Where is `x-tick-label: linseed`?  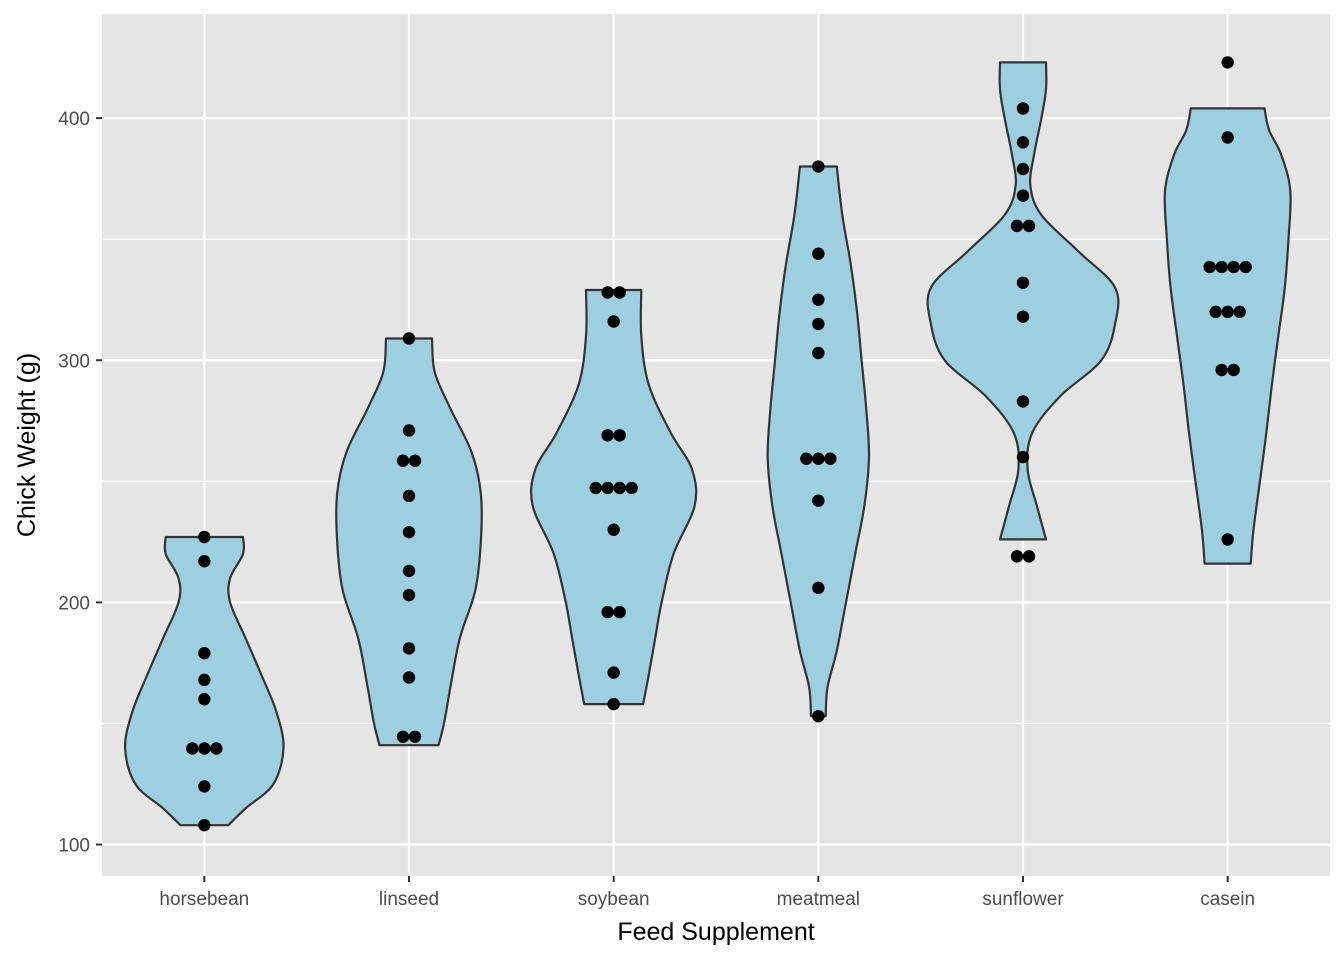
x-tick-label: linseed is located at coordinates (409, 899).